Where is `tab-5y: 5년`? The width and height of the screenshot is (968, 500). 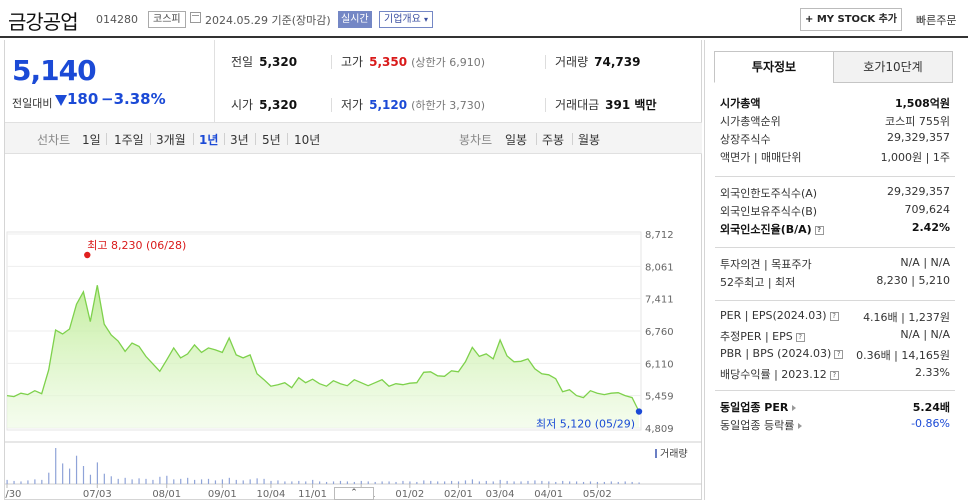
tab-5y: 5년 is located at coordinates (271, 140).